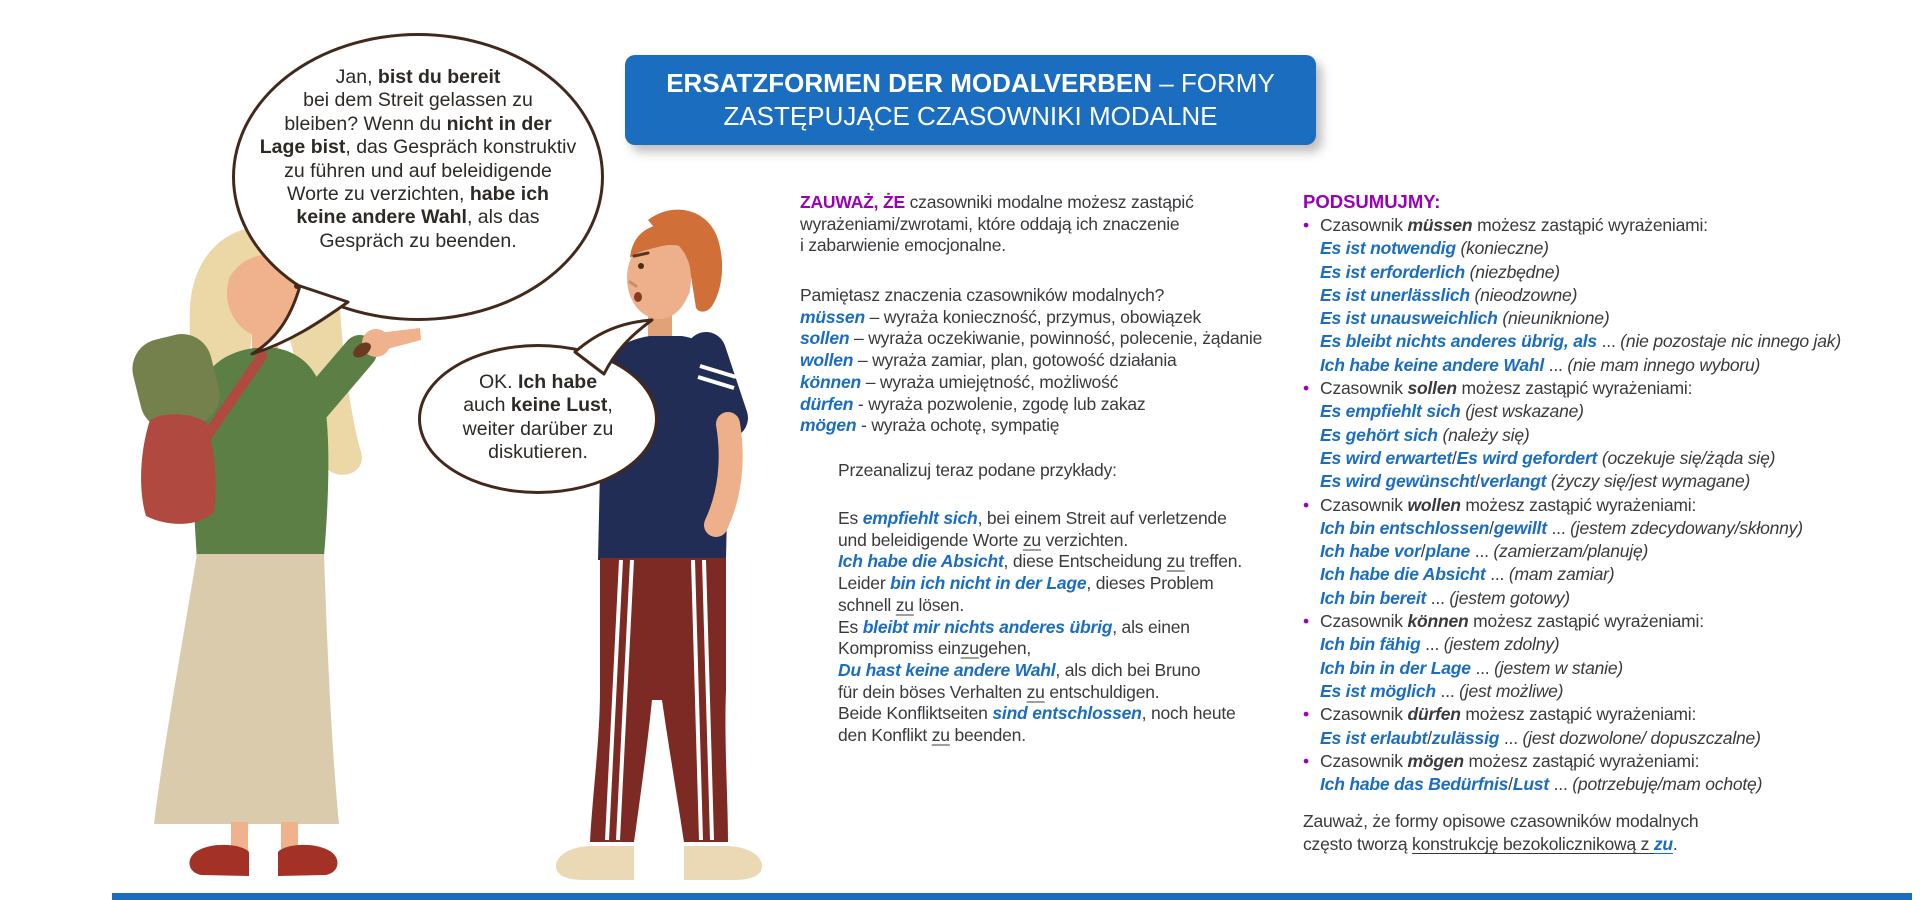  What do you see at coordinates (935, 648) in the screenshot?
I see `text-line: Kompromiss einzugehen,` at bounding box center [935, 648].